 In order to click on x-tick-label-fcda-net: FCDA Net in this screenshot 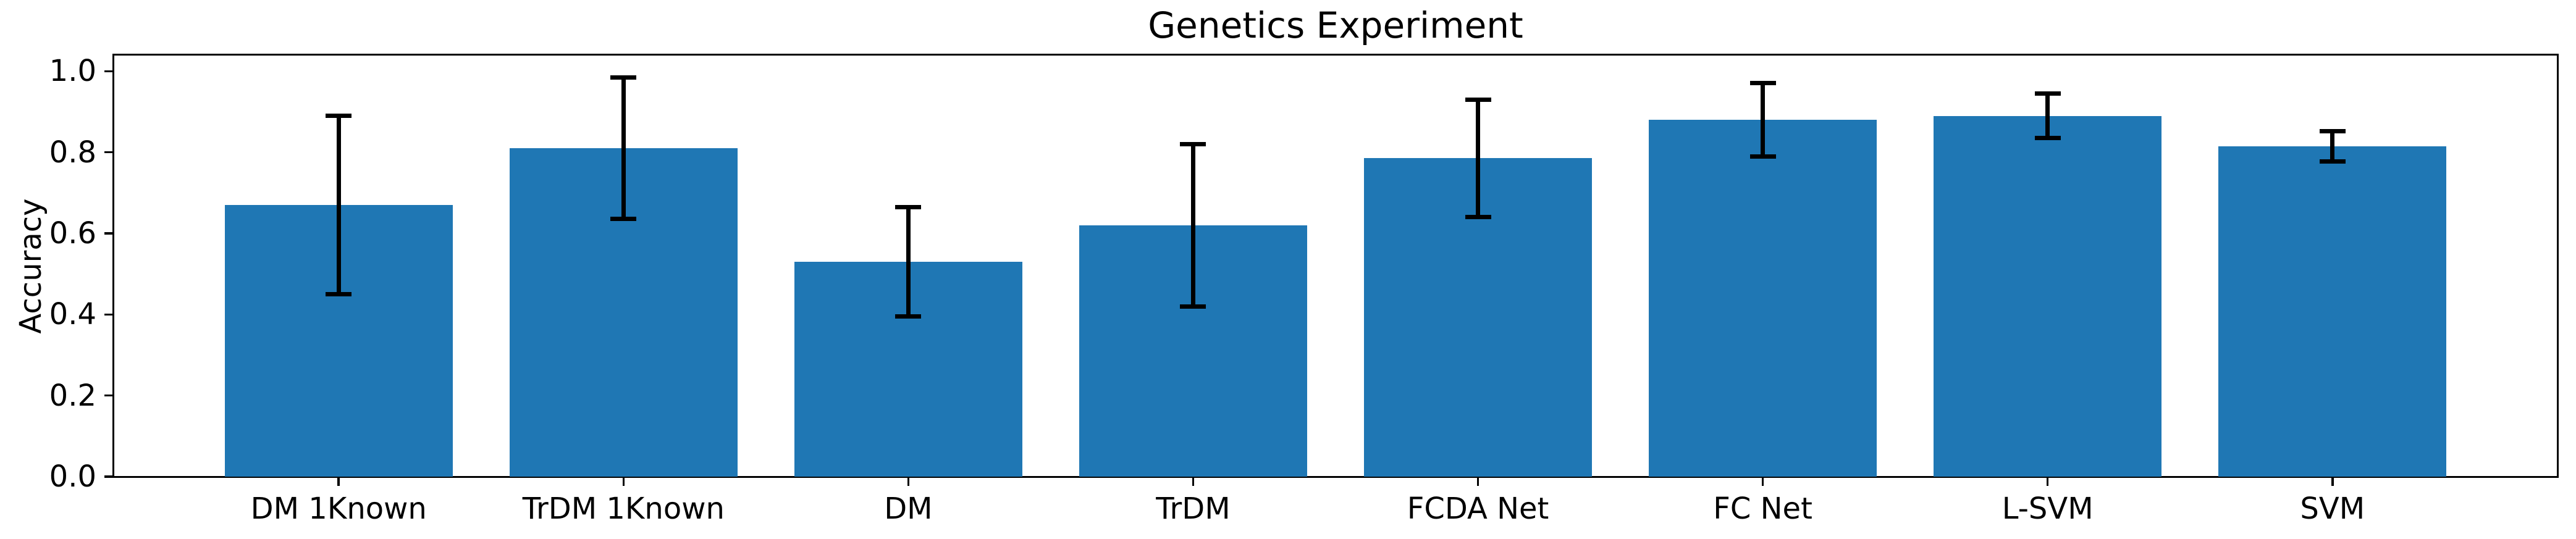, I will do `click(1478, 508)`.